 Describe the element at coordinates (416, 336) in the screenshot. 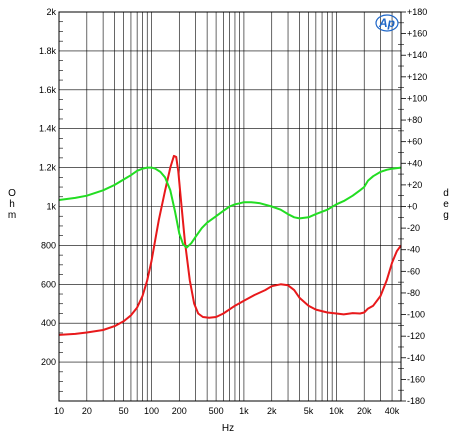

I see `y-right-tick-label: -120` at that location.